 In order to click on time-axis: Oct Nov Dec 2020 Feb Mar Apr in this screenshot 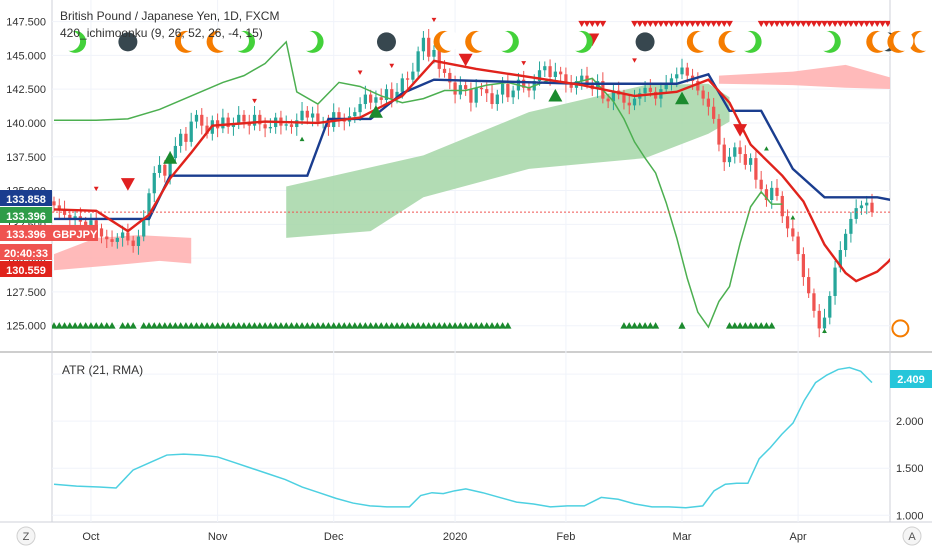, I will do `click(444, 537)`.